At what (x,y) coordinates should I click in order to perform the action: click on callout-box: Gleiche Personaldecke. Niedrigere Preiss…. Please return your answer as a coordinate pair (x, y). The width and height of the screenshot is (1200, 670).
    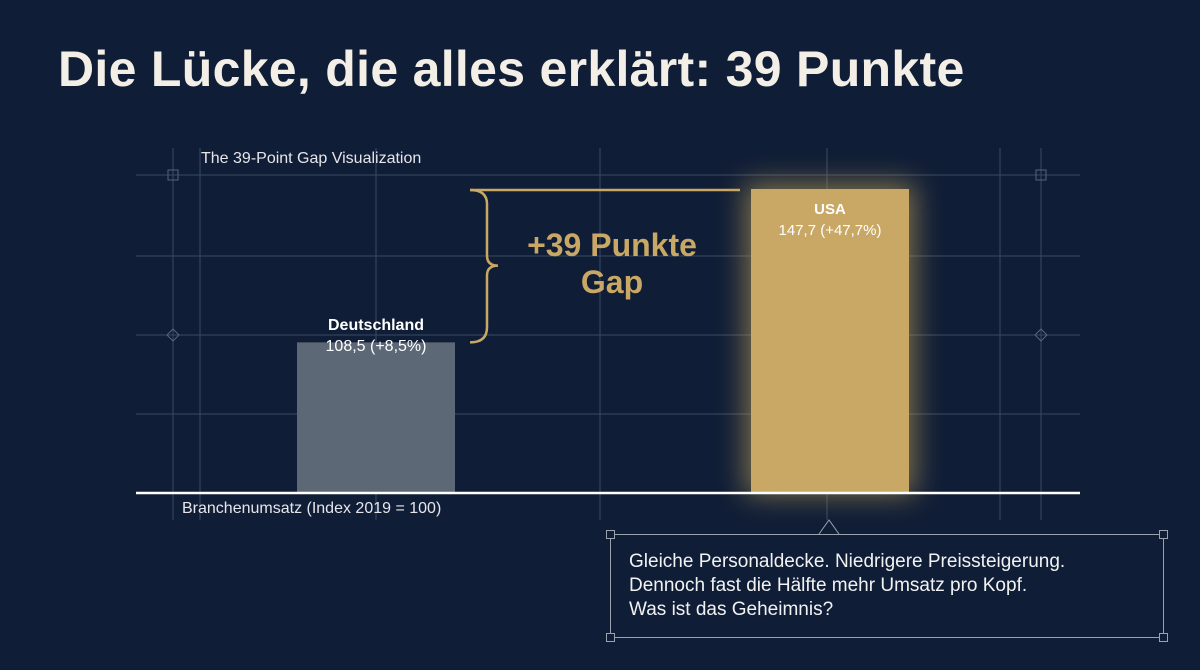
    Looking at the image, I should click on (887, 586).